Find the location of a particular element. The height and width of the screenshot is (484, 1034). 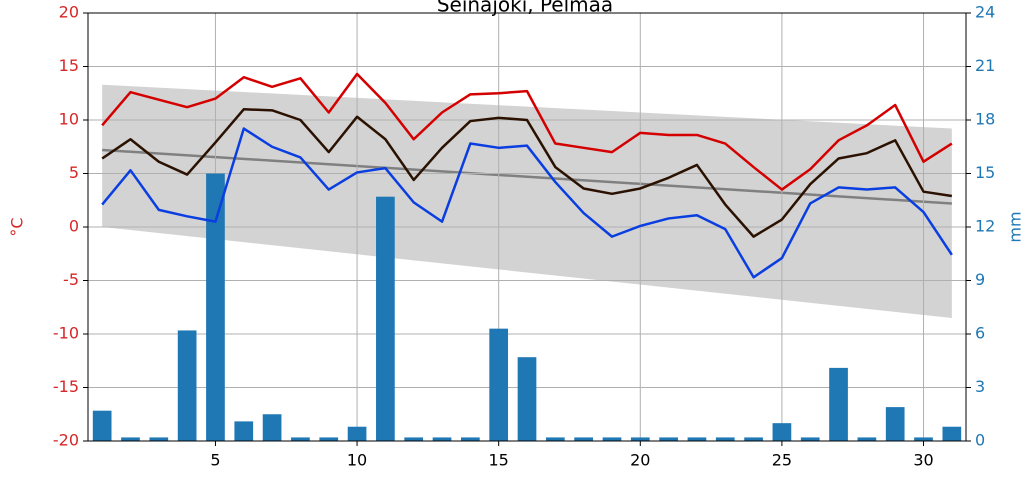

y2-tick-label: 15 is located at coordinates (985, 172).